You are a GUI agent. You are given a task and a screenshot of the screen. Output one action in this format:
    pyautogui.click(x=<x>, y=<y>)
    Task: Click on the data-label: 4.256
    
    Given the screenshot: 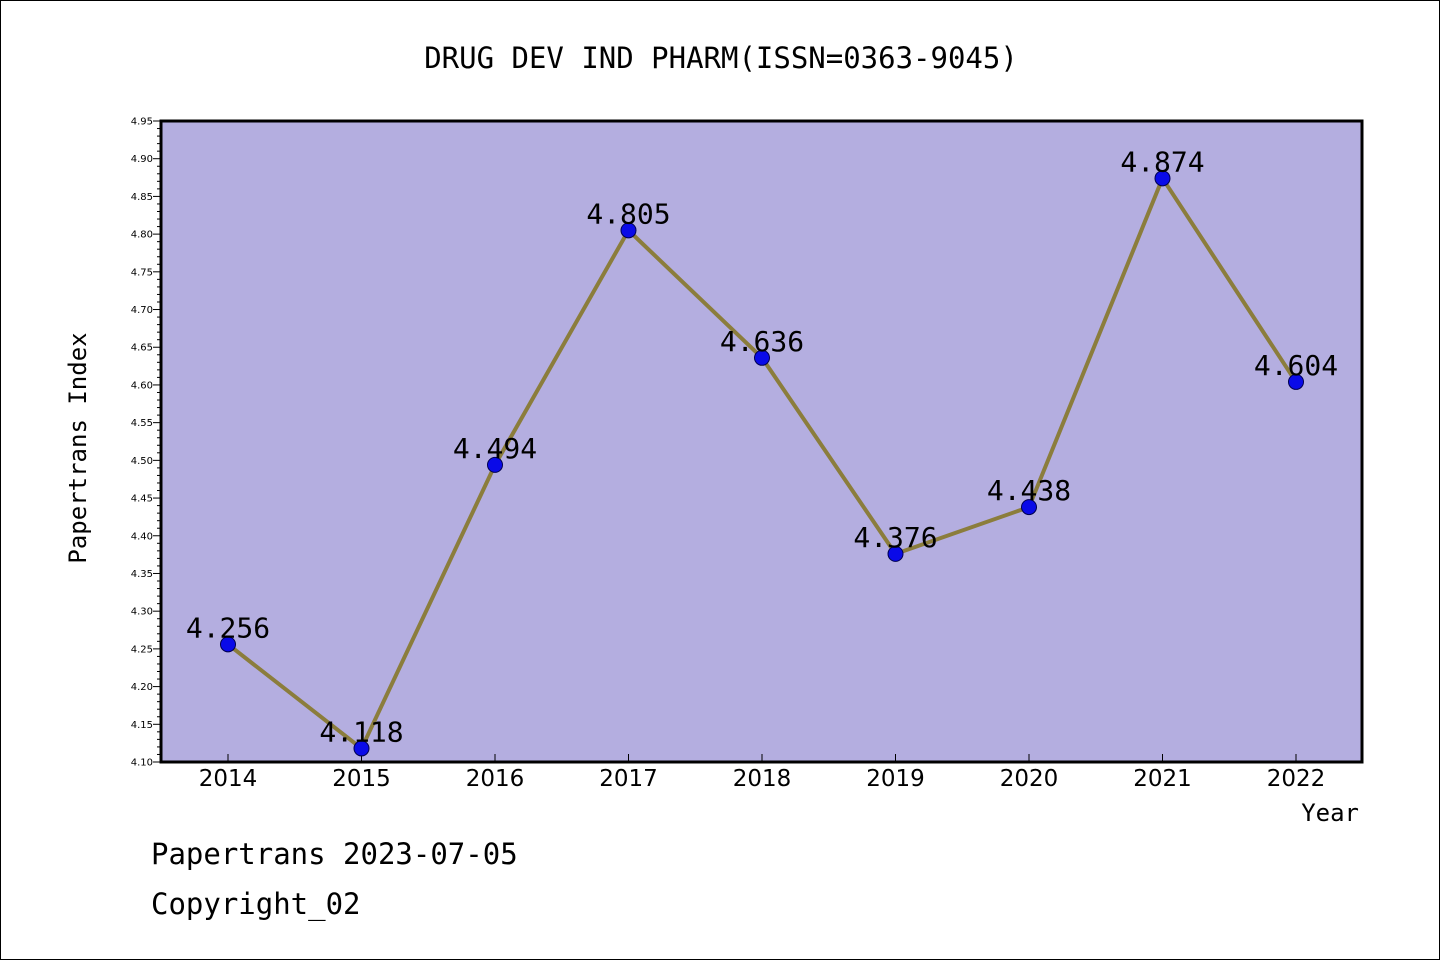 What is the action you would take?
    pyautogui.click(x=228, y=627)
    